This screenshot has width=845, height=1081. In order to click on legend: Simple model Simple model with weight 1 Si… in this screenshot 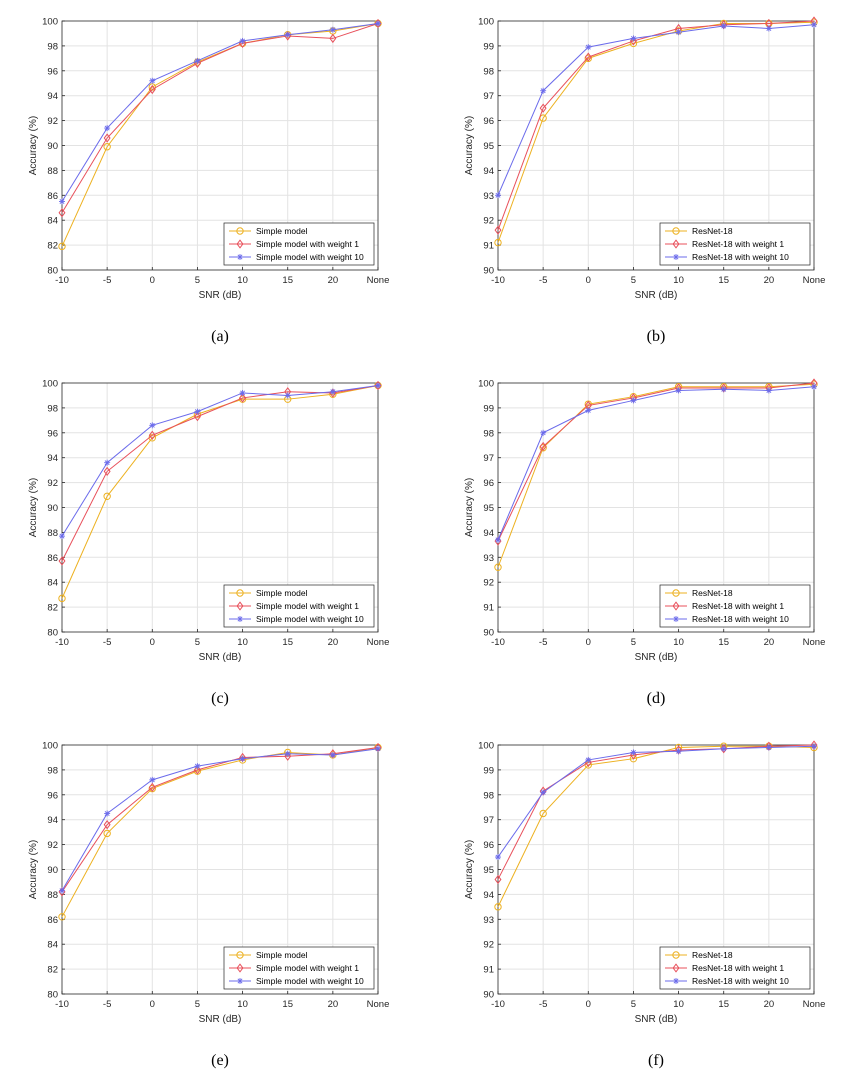, I will do `click(299, 606)`.